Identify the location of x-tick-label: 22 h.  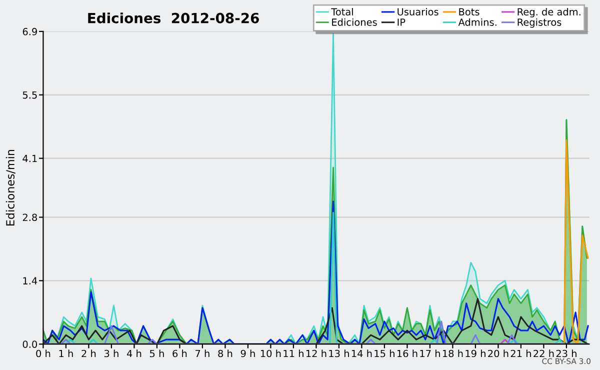
(544, 354).